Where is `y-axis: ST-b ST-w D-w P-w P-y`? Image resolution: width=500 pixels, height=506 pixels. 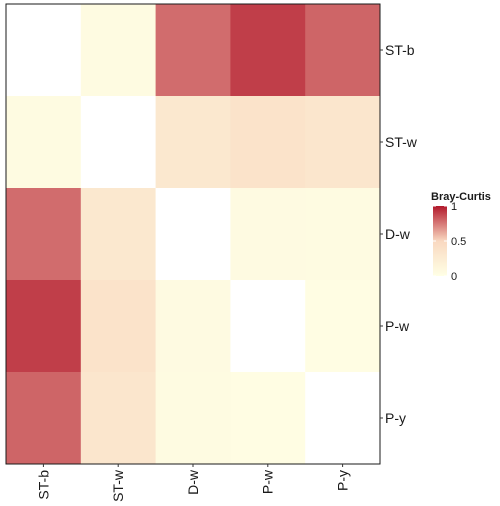
y-axis: ST-b ST-w D-w P-w P-y is located at coordinates (399, 234).